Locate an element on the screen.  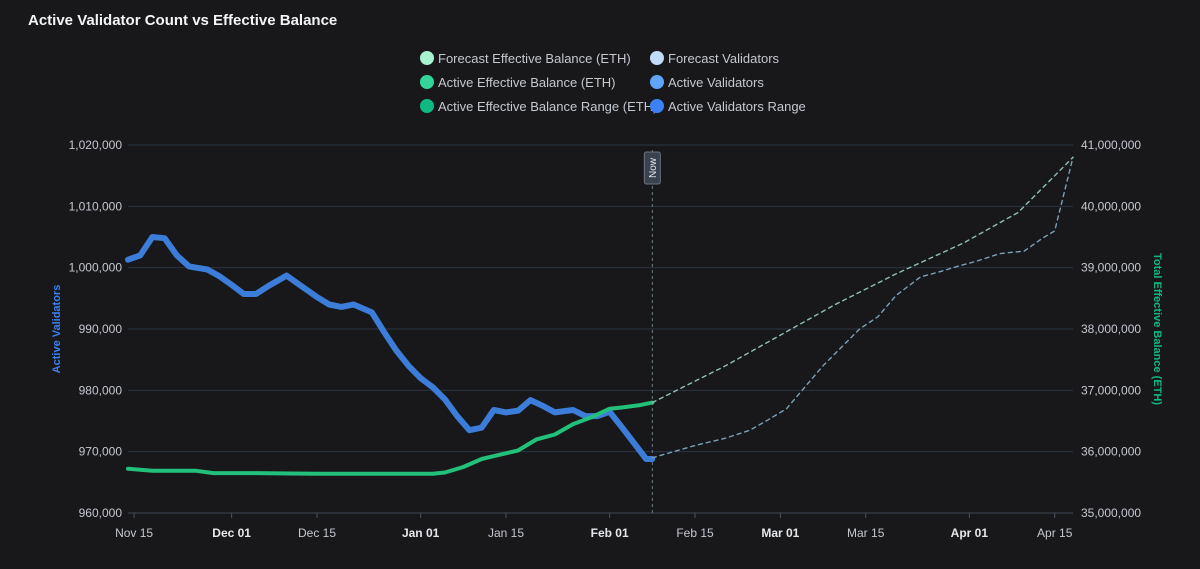
y-right-tick-label: 35,000,000 is located at coordinates (1111, 513).